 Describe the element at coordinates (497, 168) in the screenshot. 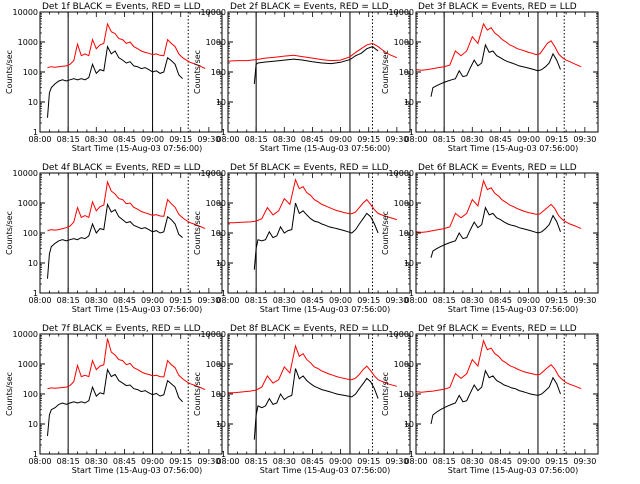

I see `plot-title: Det 6f BLACK = Events, RED = LLD` at that location.